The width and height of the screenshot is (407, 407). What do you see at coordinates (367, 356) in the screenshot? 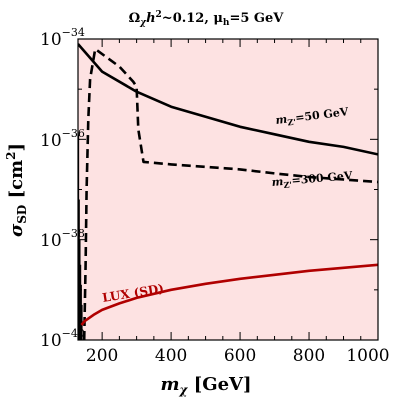
I see `x-tick-label: 1000` at bounding box center [367, 356].